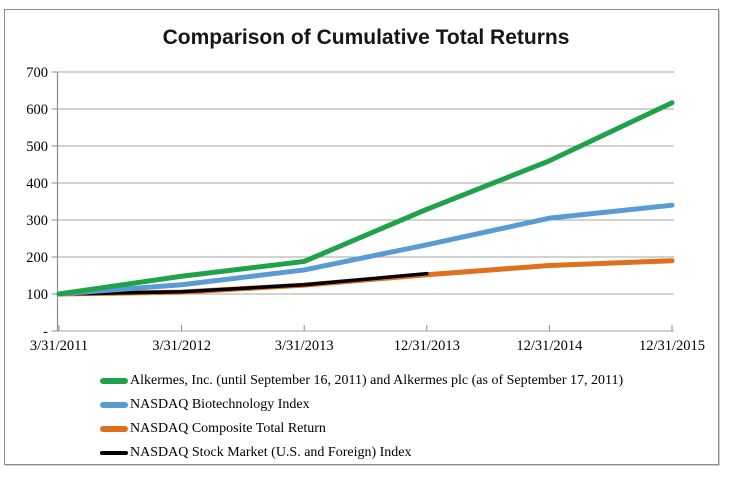 This screenshot has height=478, width=732. What do you see at coordinates (672, 346) in the screenshot?
I see `x-tick-label: 12/31/2015` at bounding box center [672, 346].